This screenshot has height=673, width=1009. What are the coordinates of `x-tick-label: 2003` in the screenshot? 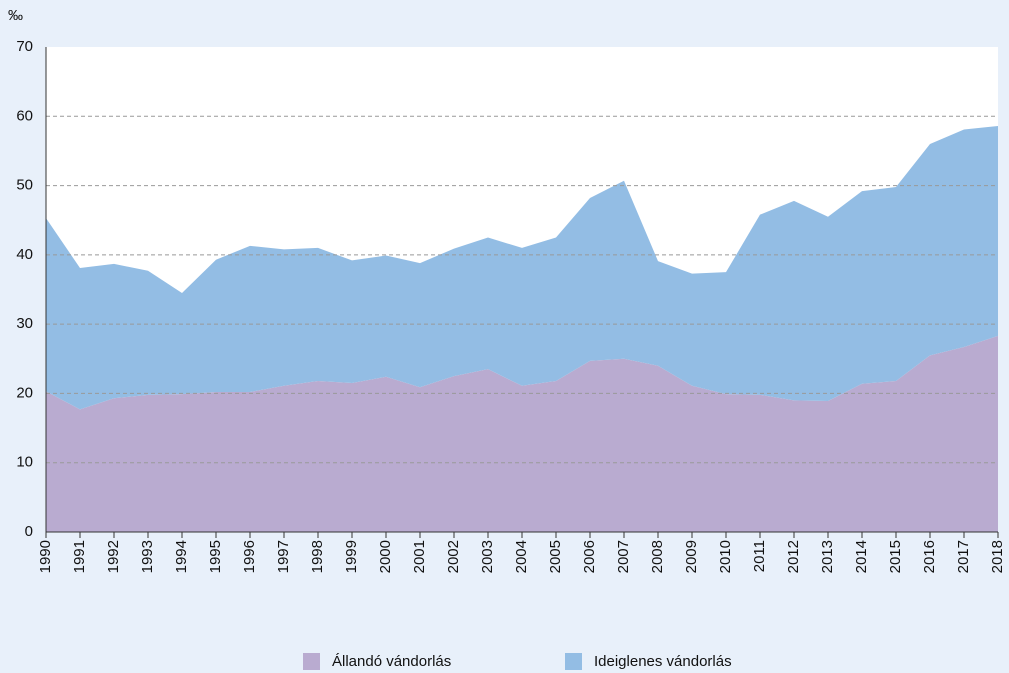 It's located at (487, 556).